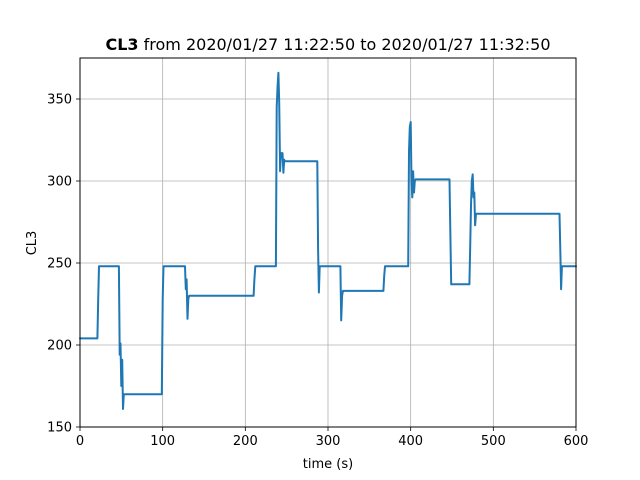 The height and width of the screenshot is (480, 640). What do you see at coordinates (328, 464) in the screenshot?
I see `x-axis-label: time (s)` at bounding box center [328, 464].